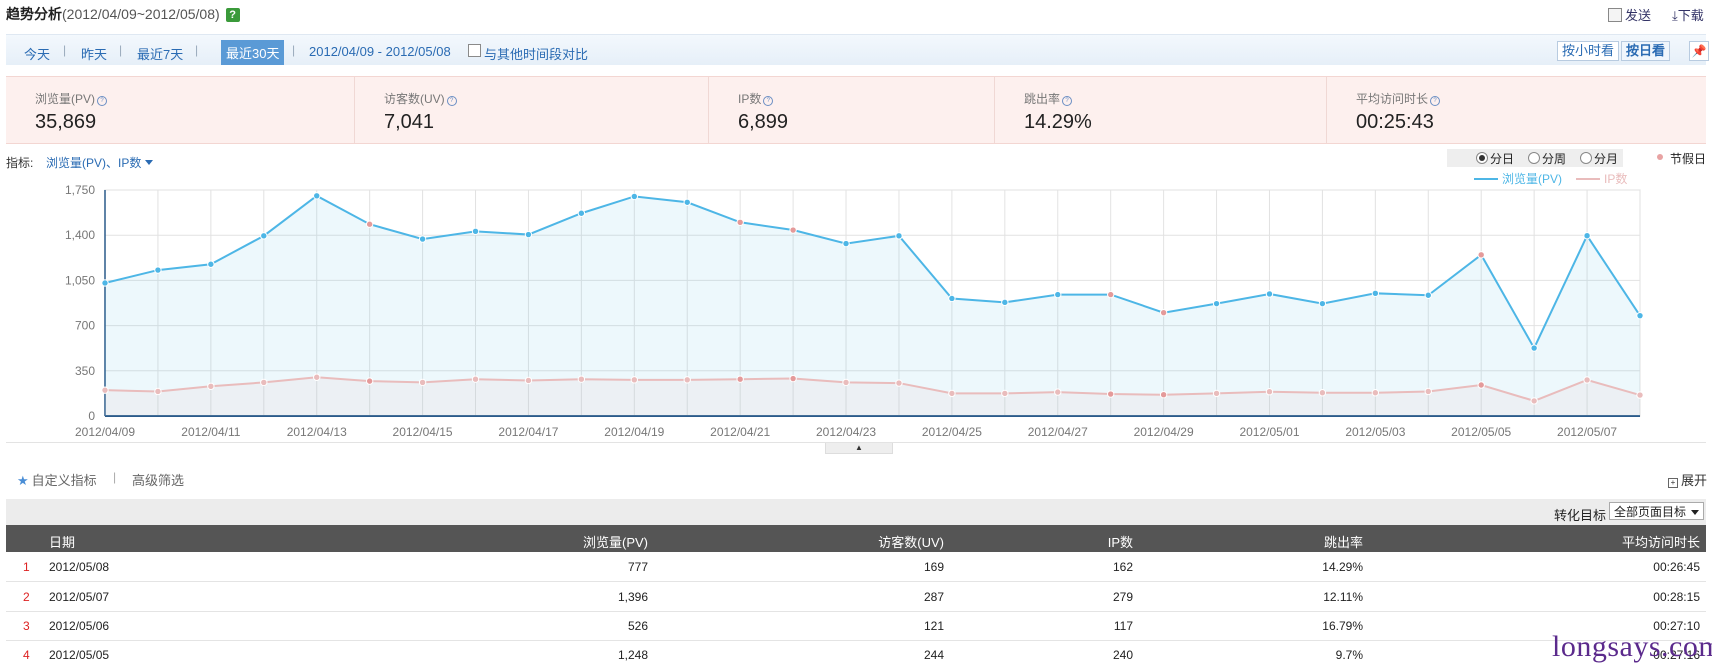  Describe the element at coordinates (1606, 159) in the screenshot. I see `by-month-label: 分月` at that location.